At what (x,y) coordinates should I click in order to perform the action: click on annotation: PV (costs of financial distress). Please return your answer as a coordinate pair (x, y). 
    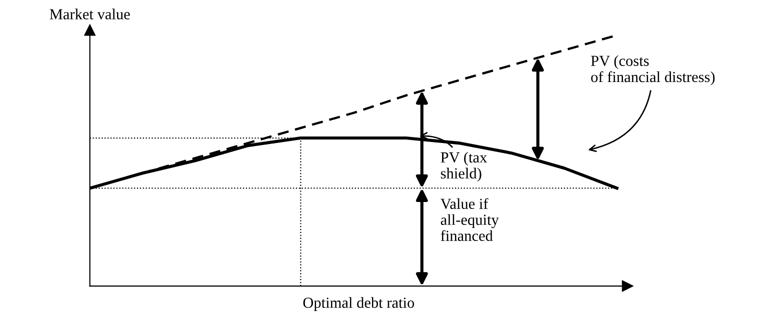
    Looking at the image, I should click on (653, 70).